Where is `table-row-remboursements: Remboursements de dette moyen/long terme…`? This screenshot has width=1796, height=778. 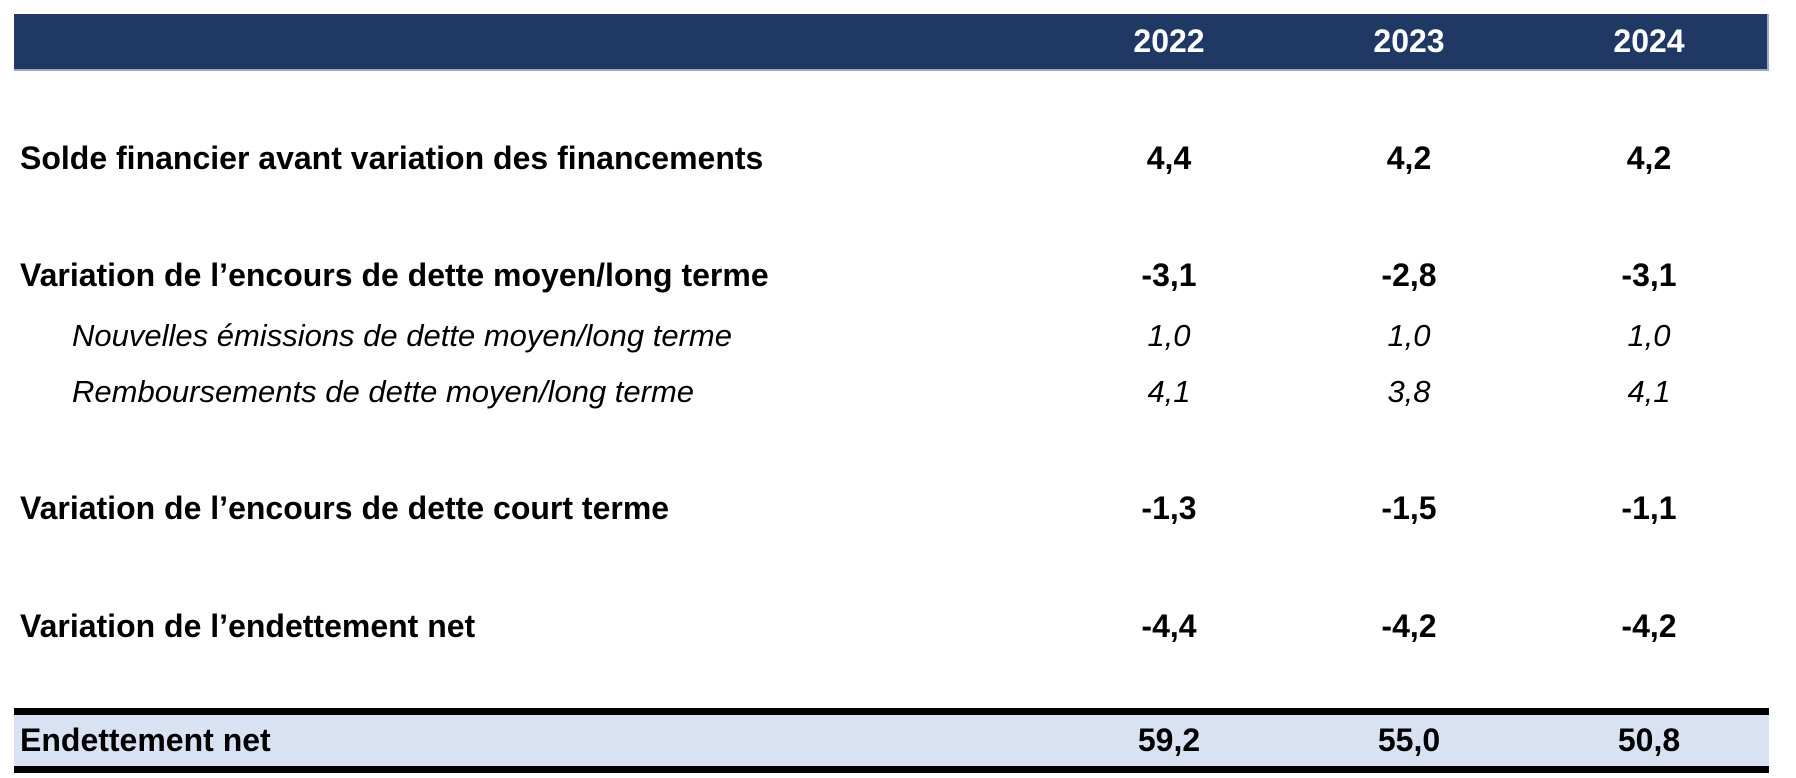
table-row-remboursements: Remboursements de dette moyen/long terme… is located at coordinates (891, 392).